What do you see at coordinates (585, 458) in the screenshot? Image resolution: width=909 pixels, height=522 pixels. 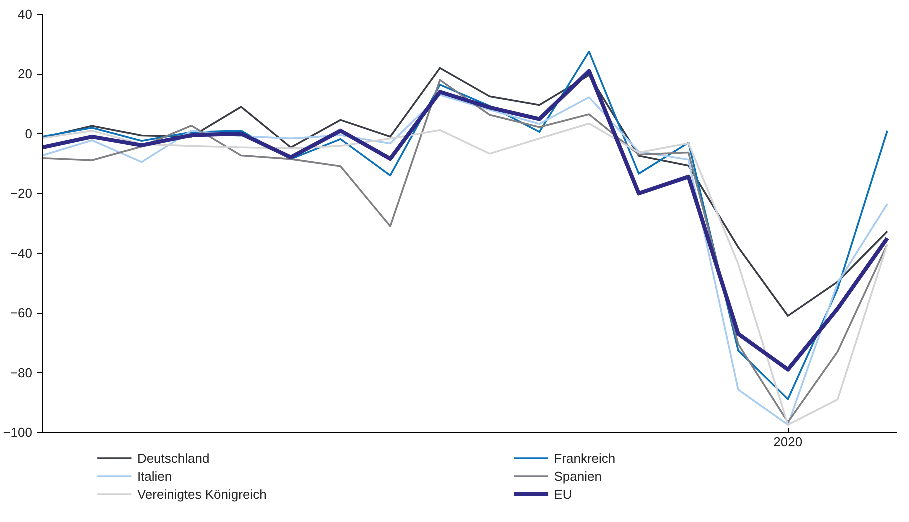 I see `legend-label: Frankreich` at bounding box center [585, 458].